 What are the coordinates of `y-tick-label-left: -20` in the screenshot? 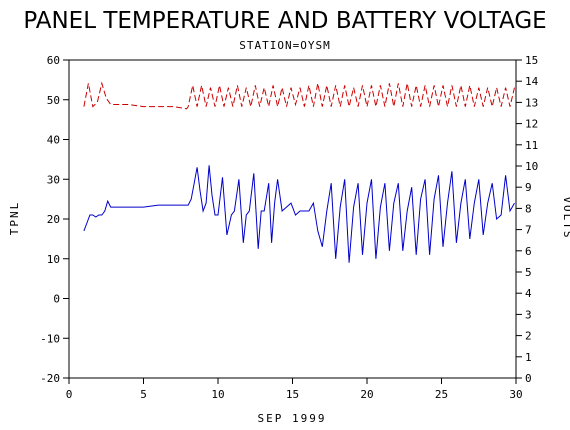 It's located at (50, 378).